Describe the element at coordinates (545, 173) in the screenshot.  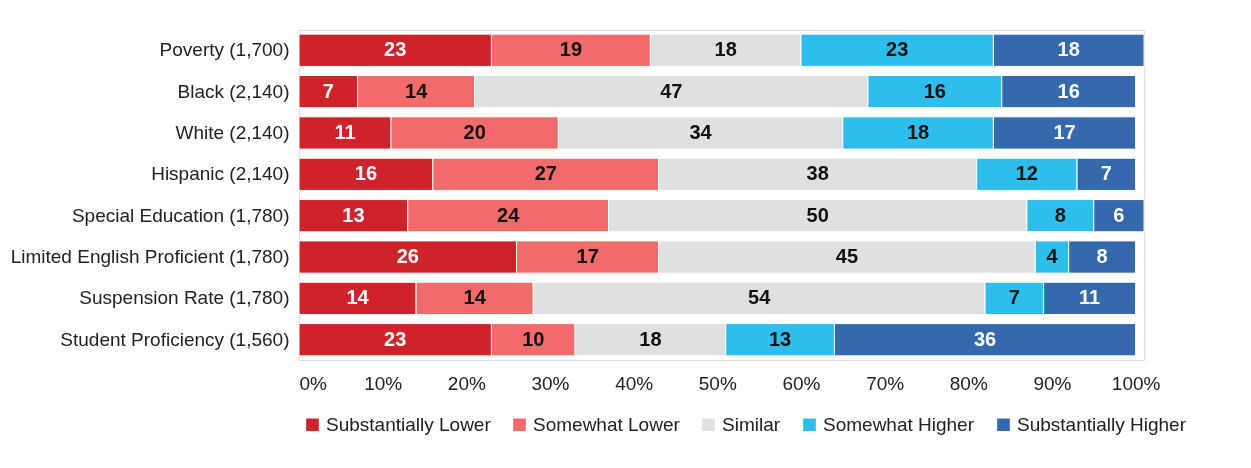
I see `data-label: 27` at that location.